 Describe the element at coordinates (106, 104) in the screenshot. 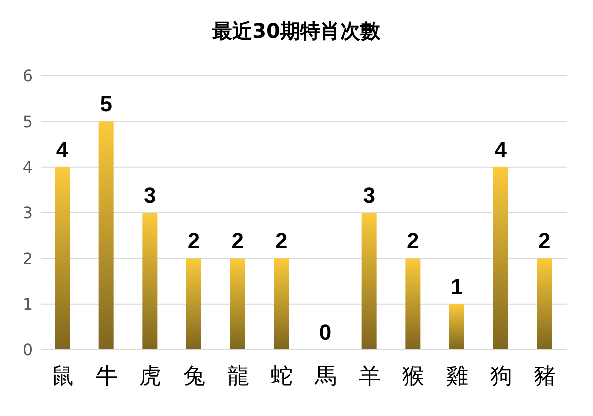

I see `data-label: 5` at that location.